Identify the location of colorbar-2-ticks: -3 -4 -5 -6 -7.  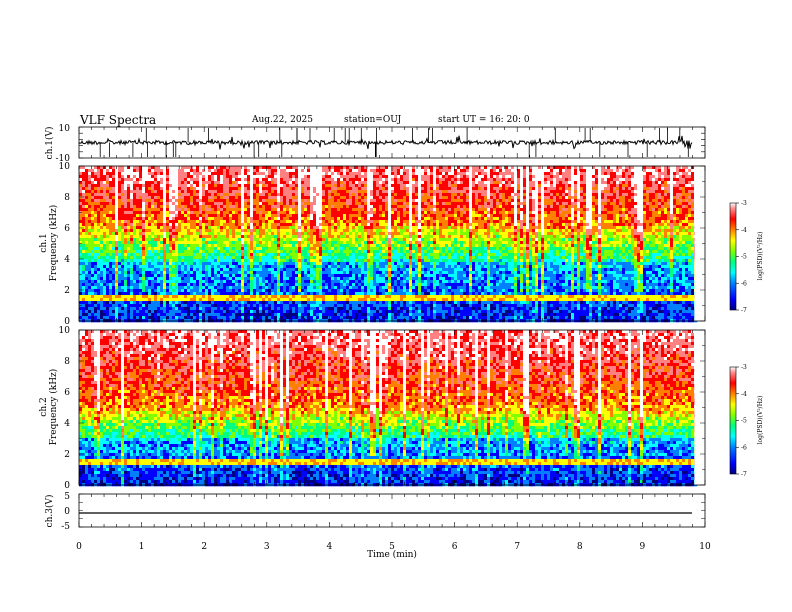
(741, 421).